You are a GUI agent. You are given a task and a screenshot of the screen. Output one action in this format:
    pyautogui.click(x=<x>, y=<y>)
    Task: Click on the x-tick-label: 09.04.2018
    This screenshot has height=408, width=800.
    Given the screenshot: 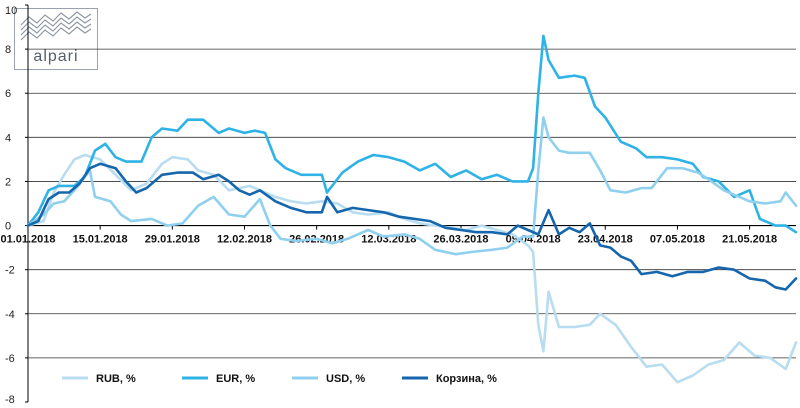 What is the action you would take?
    pyautogui.click(x=533, y=240)
    